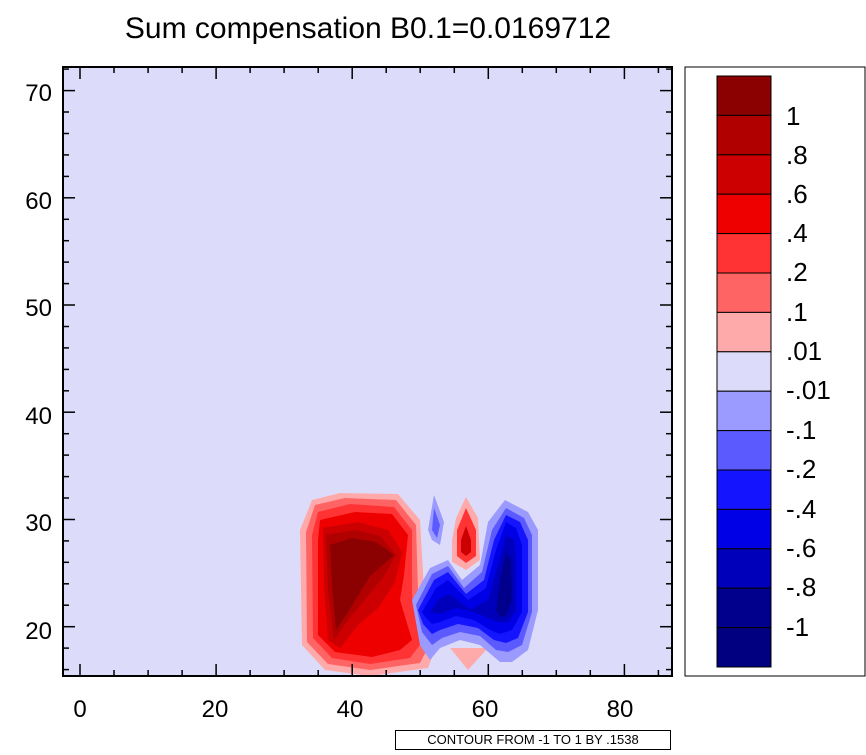 This screenshot has width=866, height=755. What do you see at coordinates (38, 362) in the screenshot?
I see `y-tick-labels: 20 30 40 50 60 70` at bounding box center [38, 362].